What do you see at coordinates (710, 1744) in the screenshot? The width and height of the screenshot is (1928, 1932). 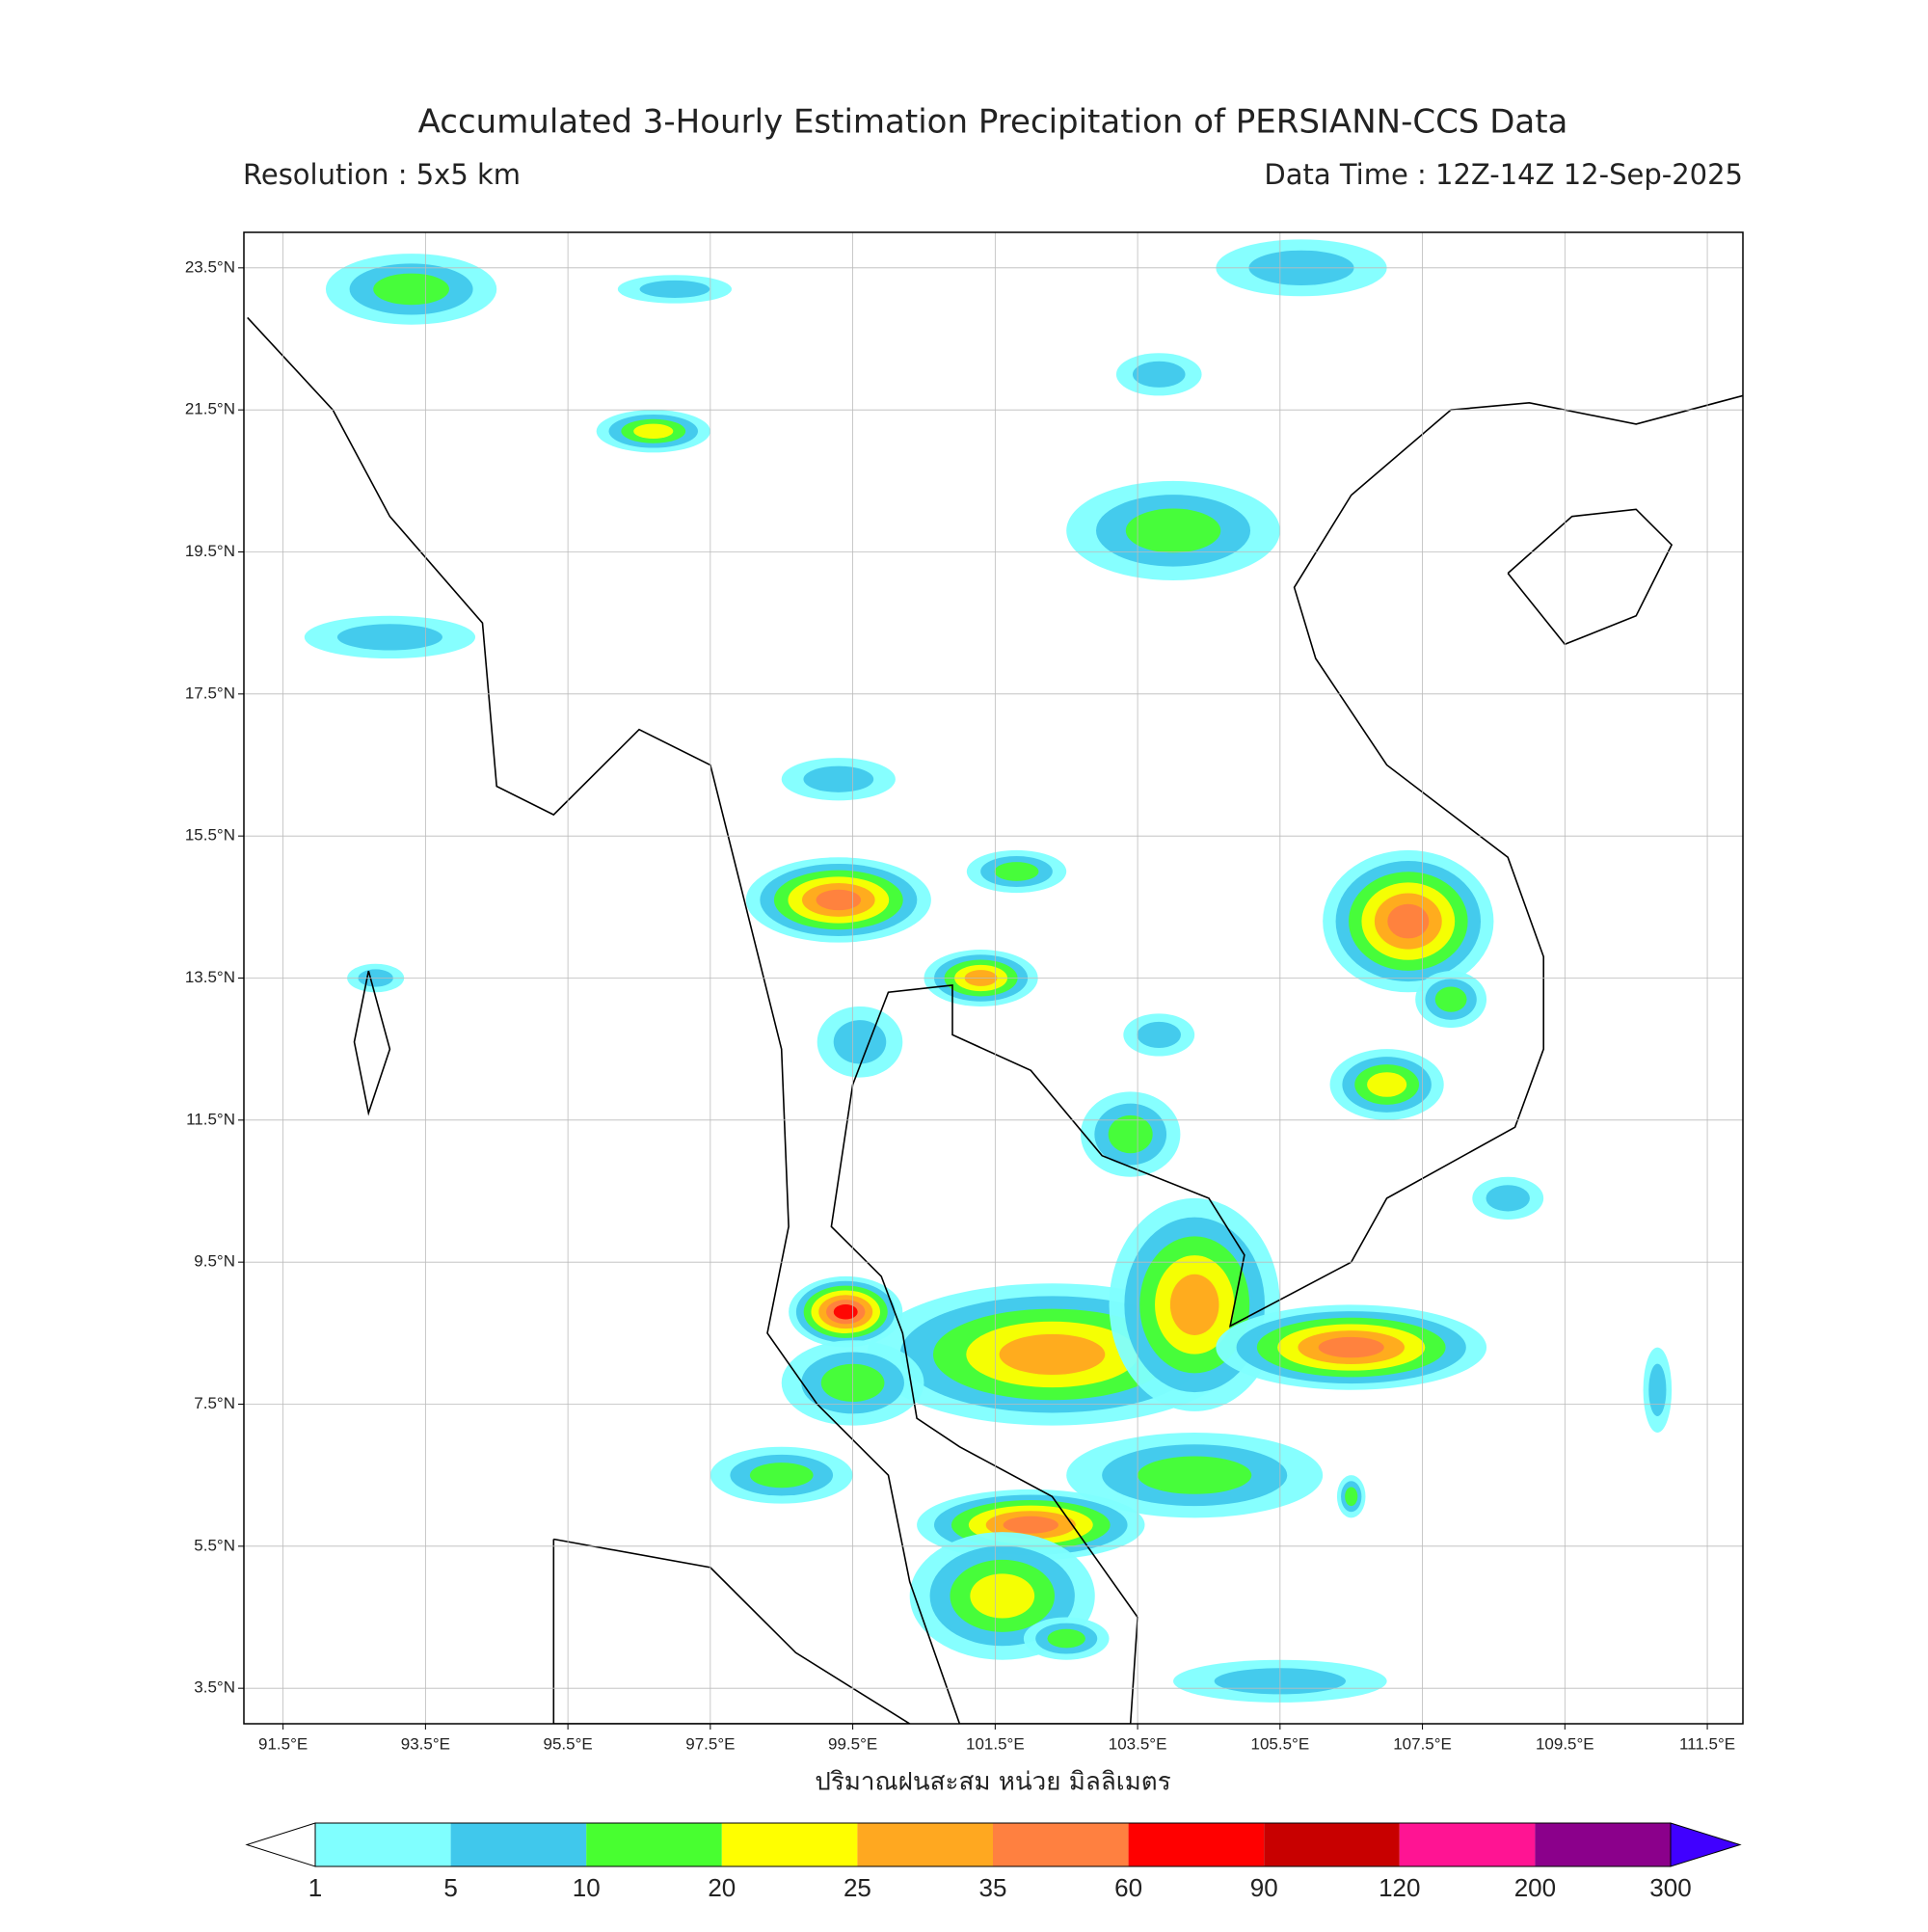 I see `x-tick-label: 97.5°E` at bounding box center [710, 1744].